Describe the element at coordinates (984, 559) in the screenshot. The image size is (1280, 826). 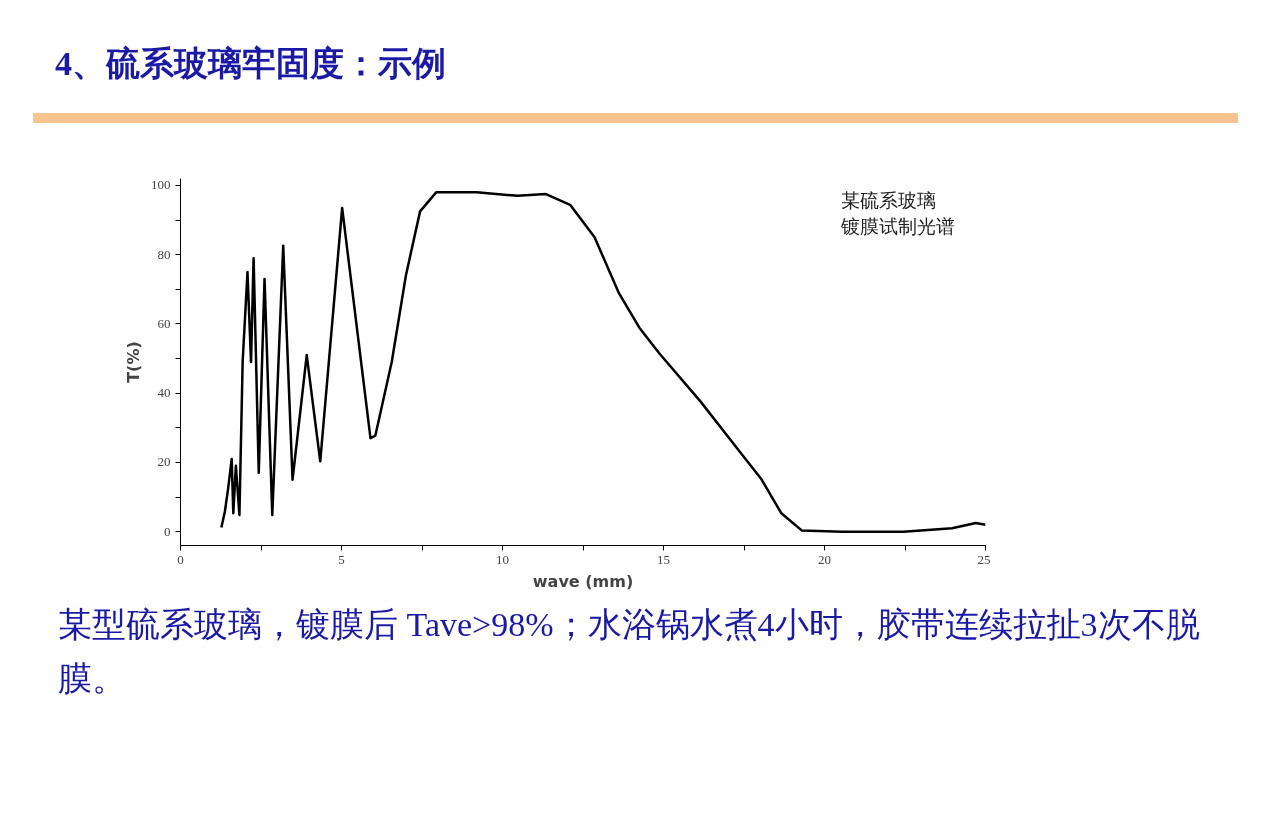
I see `x-tick-label: 25` at that location.